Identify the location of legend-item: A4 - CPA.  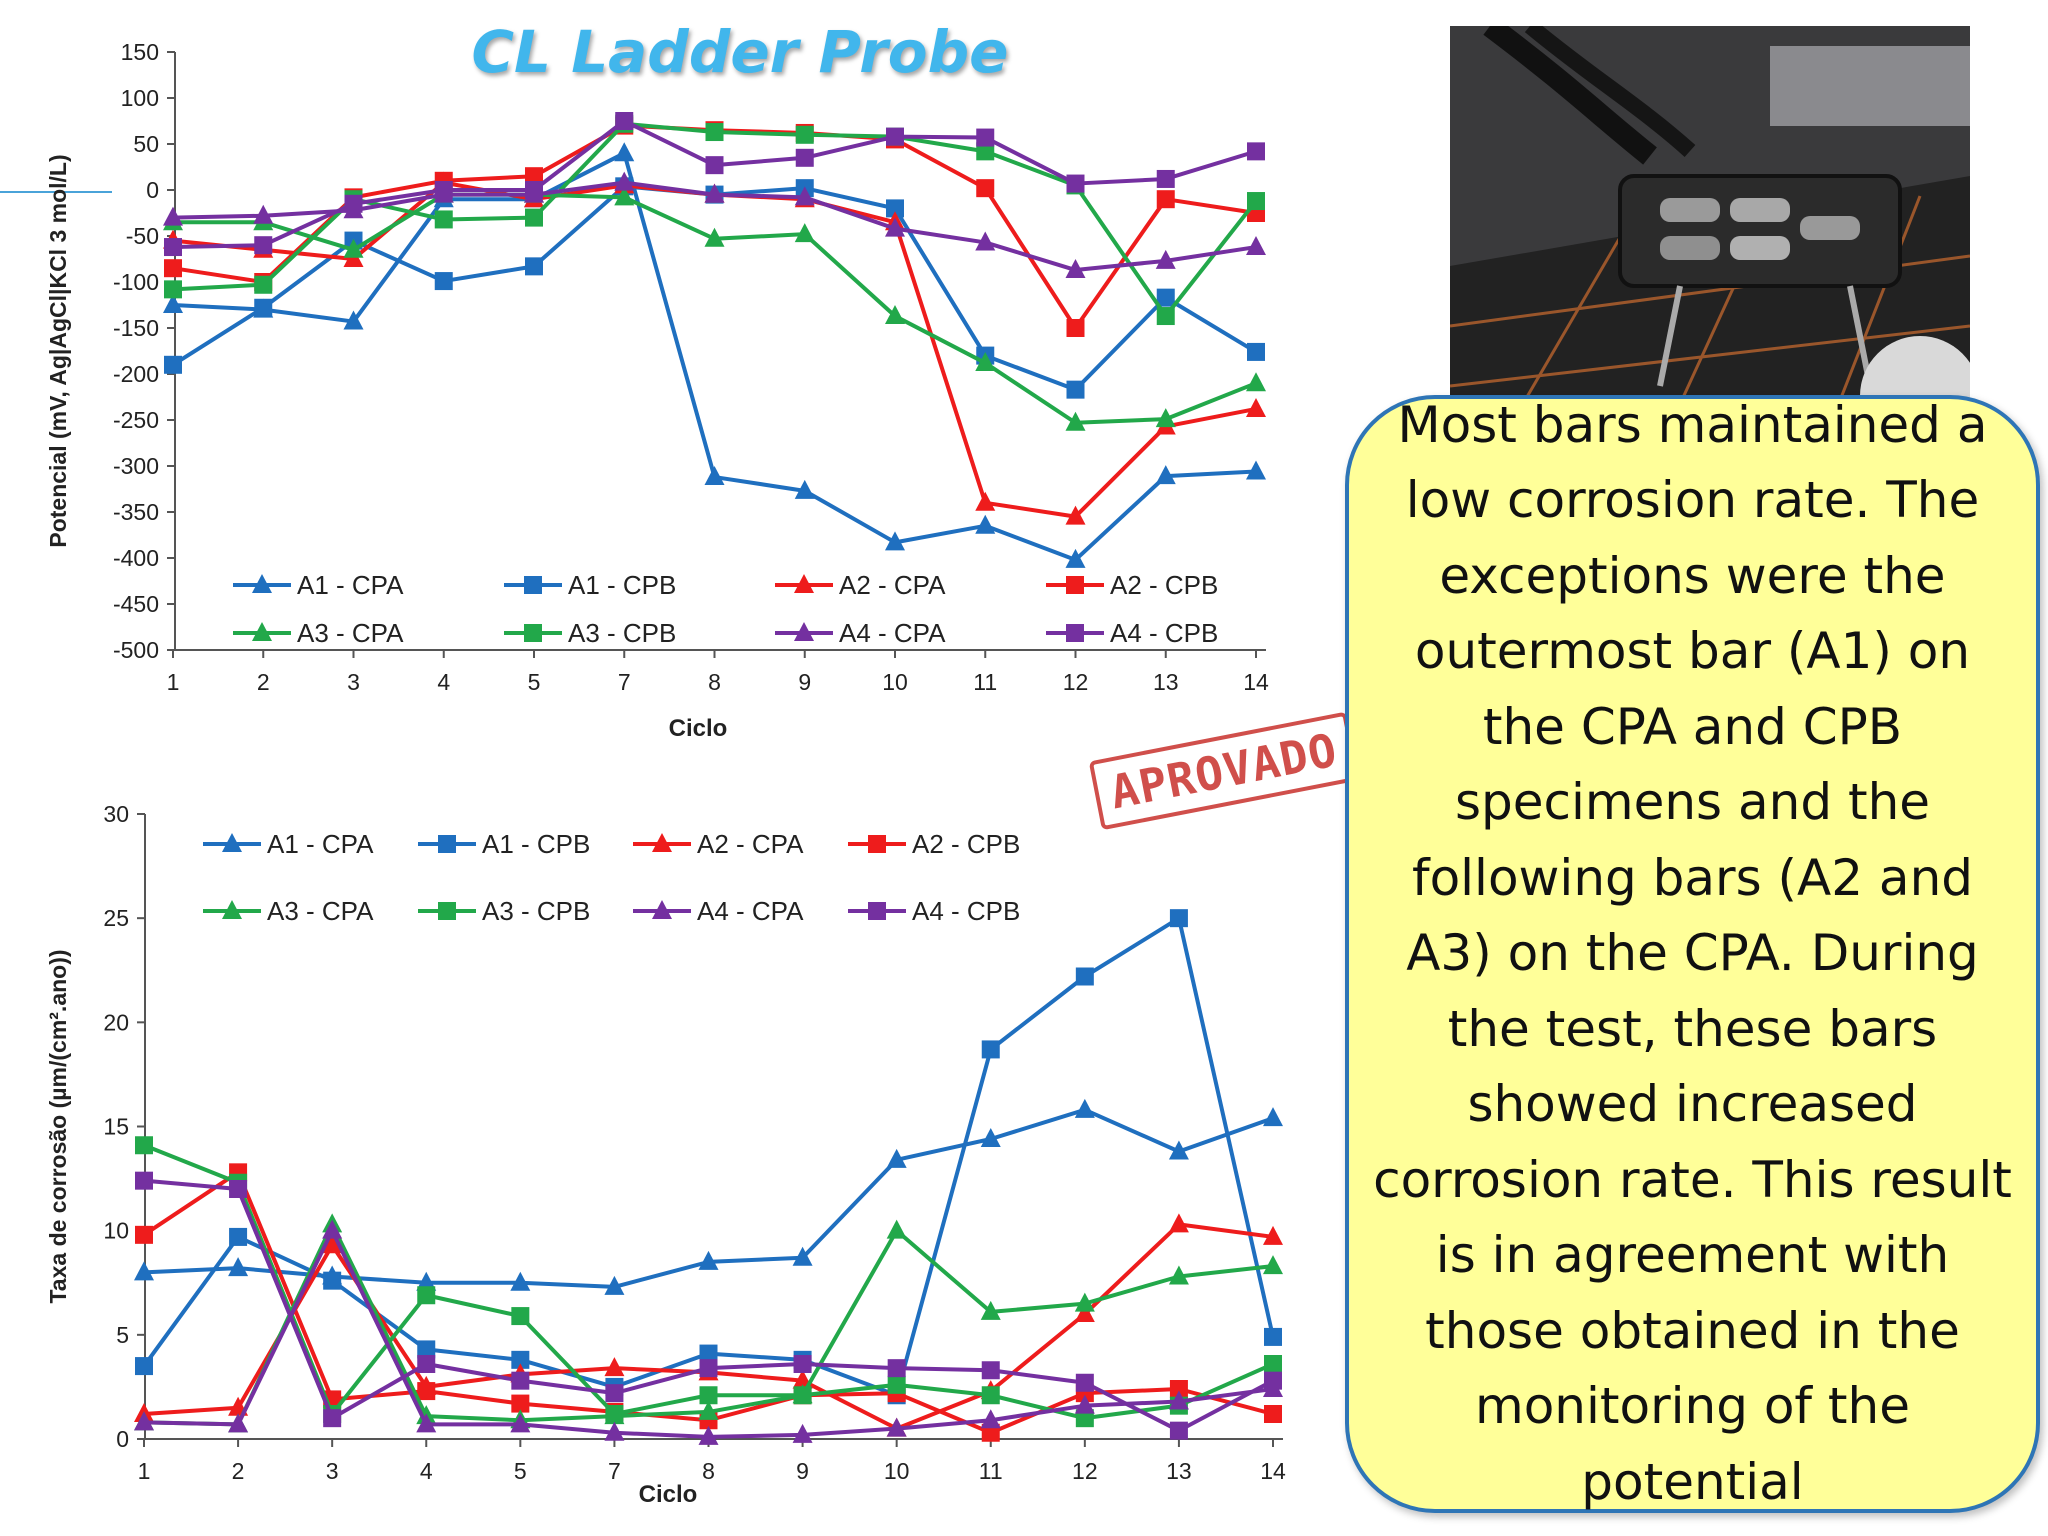
(718, 911).